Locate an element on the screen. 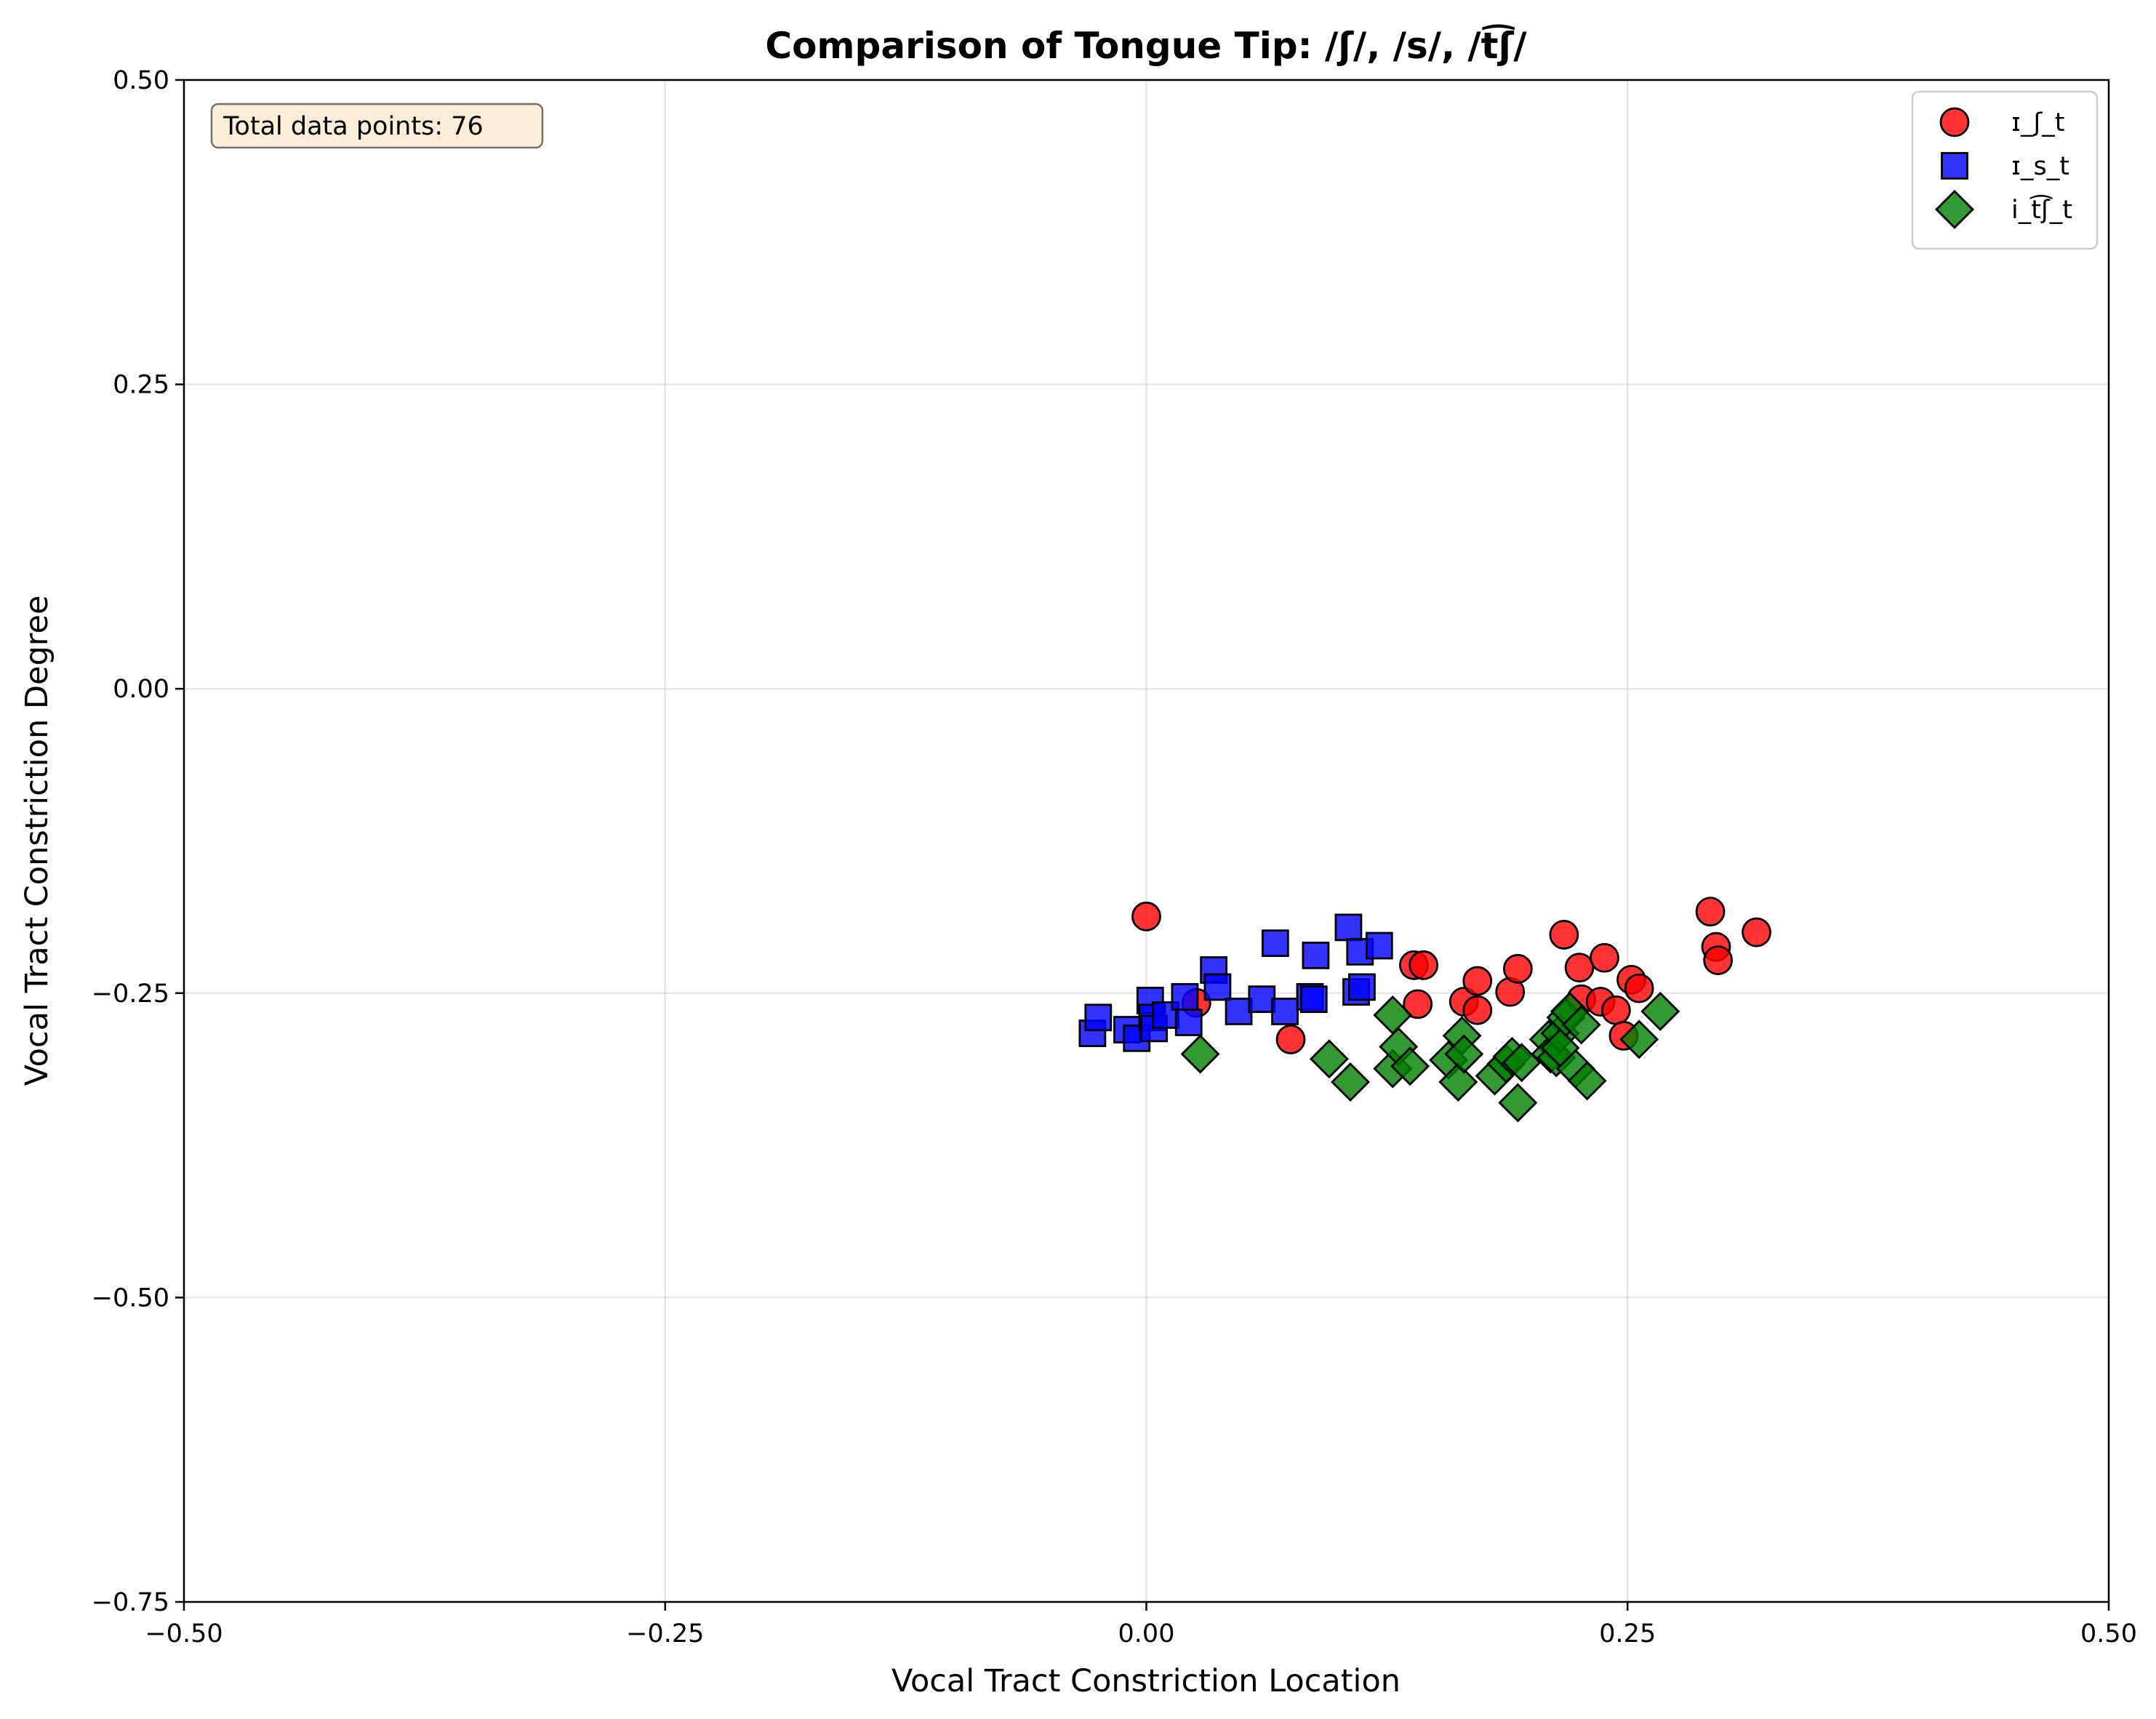  y-tick-label: −0.75 is located at coordinates (130, 1602).